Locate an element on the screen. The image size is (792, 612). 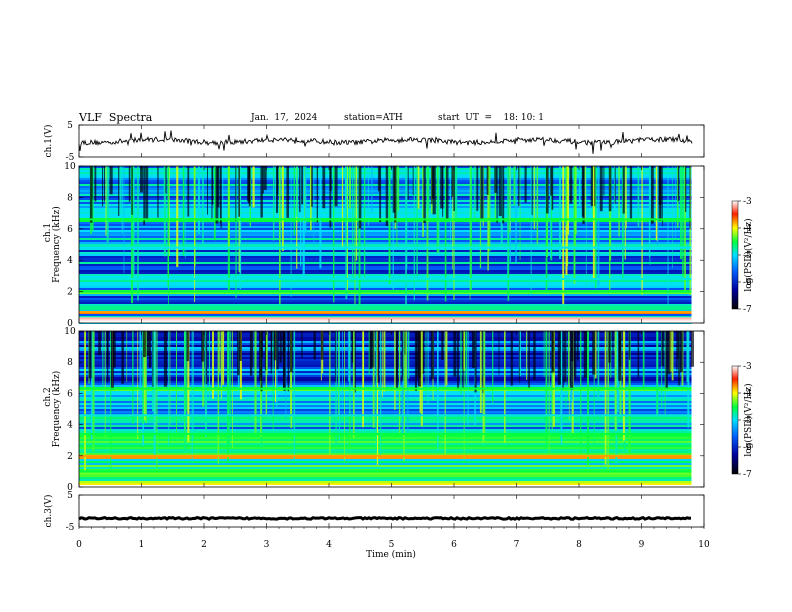
station-label: station=ATH is located at coordinates (373, 118).